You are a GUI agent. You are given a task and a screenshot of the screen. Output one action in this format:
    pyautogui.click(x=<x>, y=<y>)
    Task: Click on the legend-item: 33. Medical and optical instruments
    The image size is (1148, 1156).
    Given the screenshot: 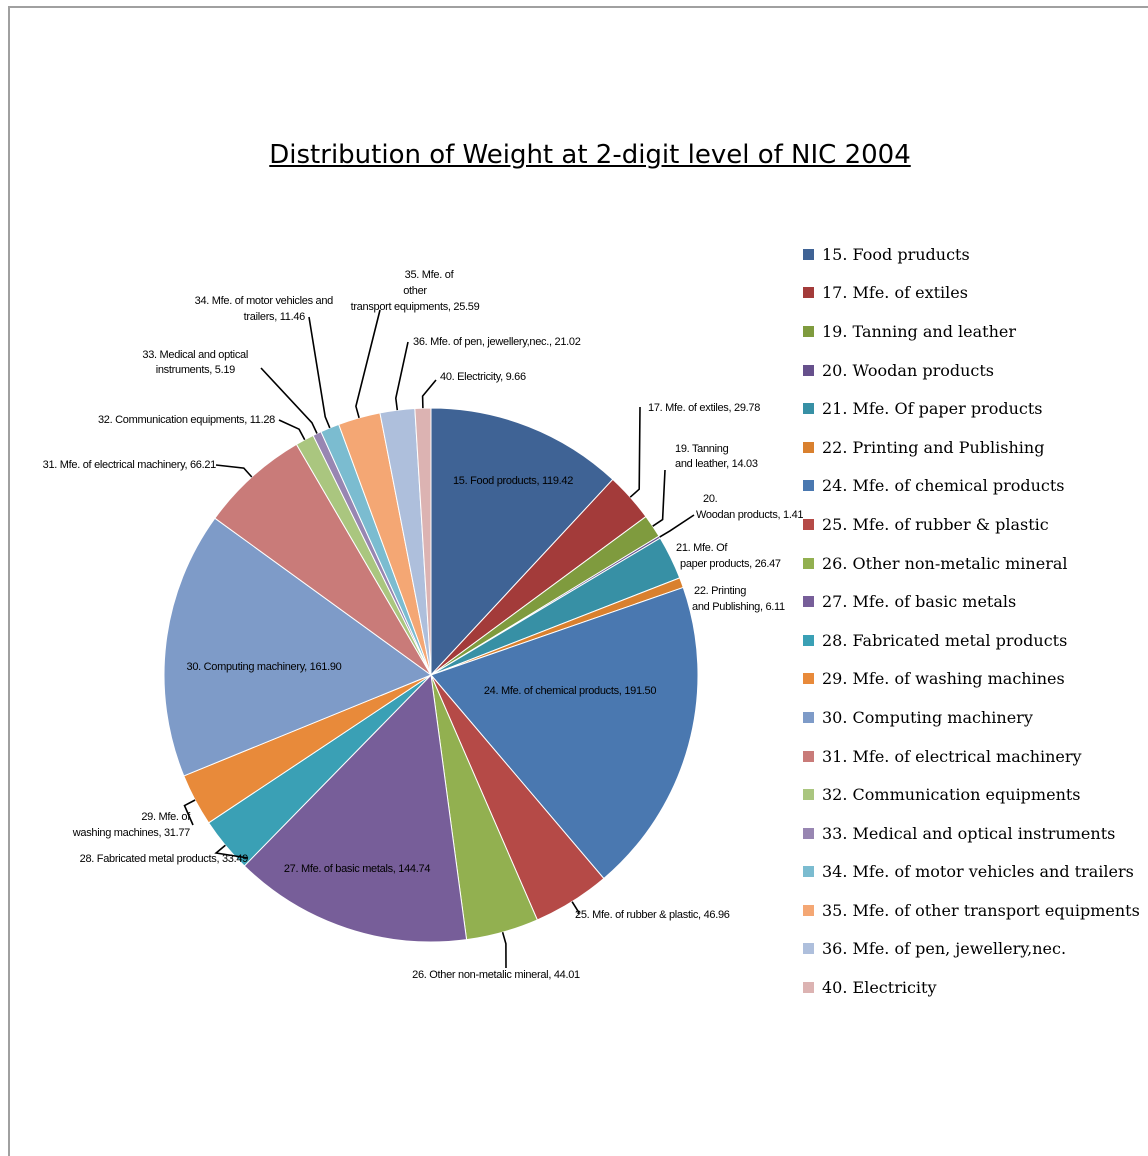 What is the action you would take?
    pyautogui.click(x=971, y=833)
    